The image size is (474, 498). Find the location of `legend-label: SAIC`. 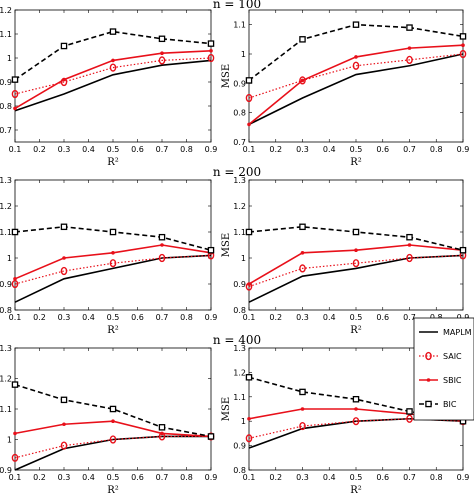

legend-label: SAIC is located at coordinates (452, 356).